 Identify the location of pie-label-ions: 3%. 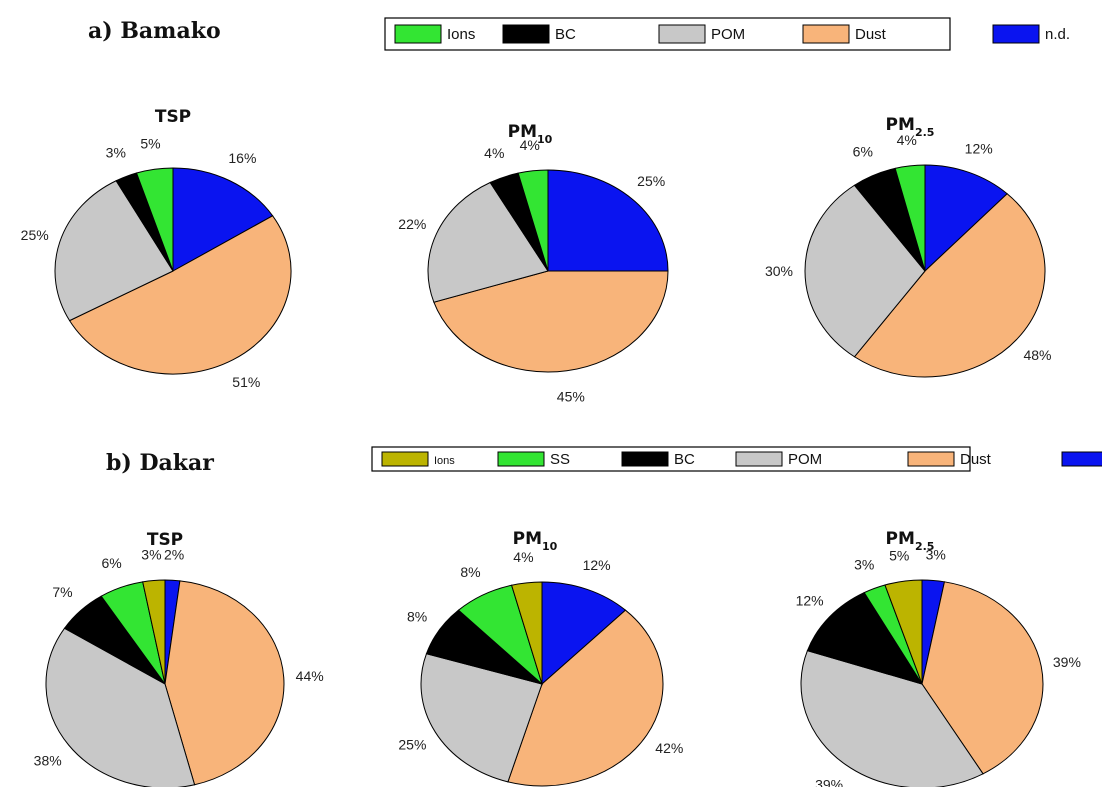
(151, 555).